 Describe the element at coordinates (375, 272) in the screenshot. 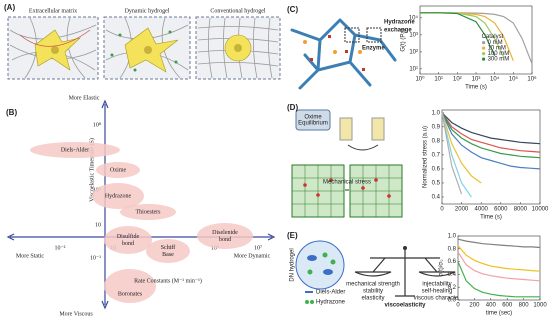

I see `panel-e-art` at that location.